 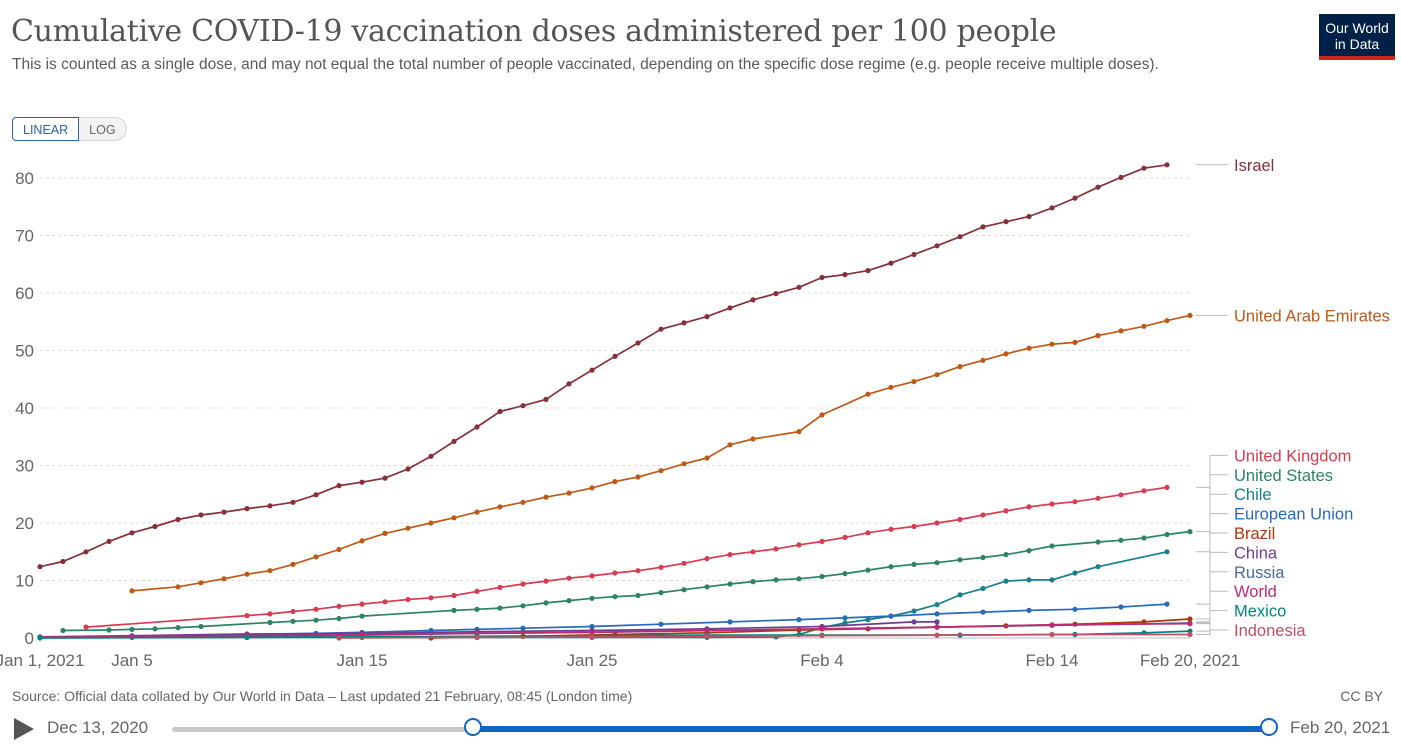 What do you see at coordinates (473, 727) in the screenshot?
I see `timeline-start-handle` at bounding box center [473, 727].